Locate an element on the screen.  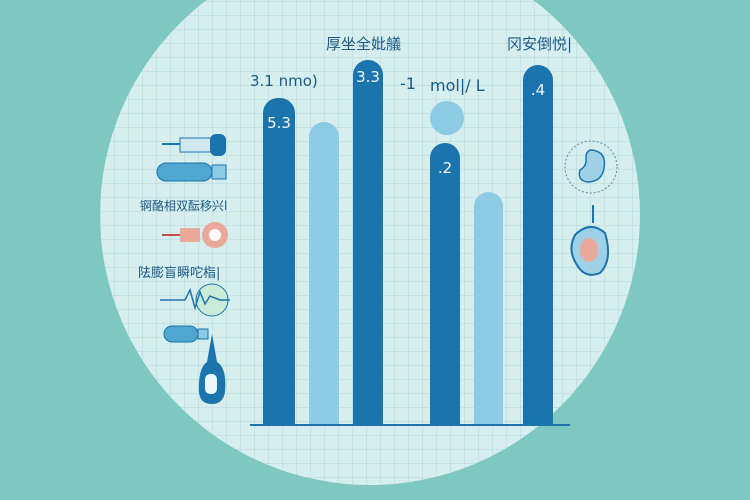
bar-label: 3.3 is located at coordinates (368, 77).